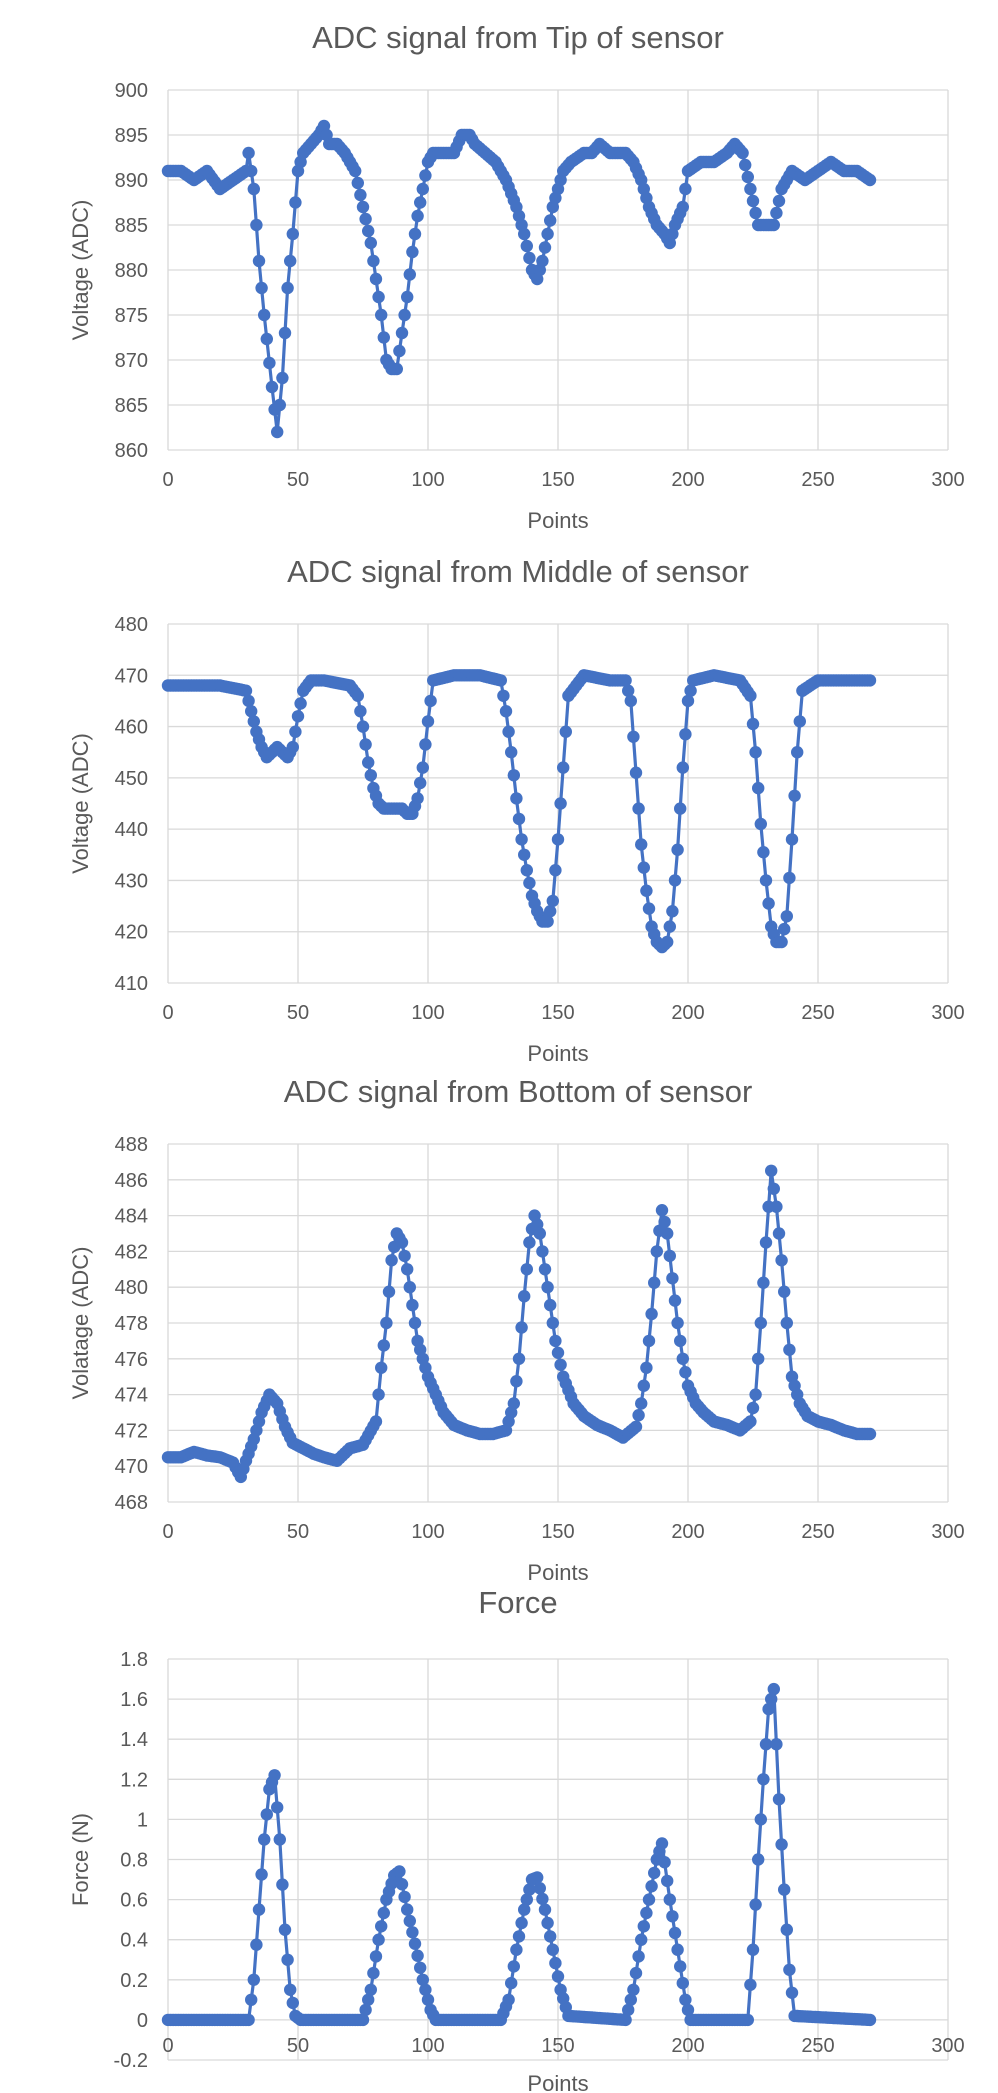 Image resolution: width=998 pixels, height=2093 pixels. Describe the element at coordinates (131, 406) in the screenshot. I see `y-tick-label: 865` at that location.